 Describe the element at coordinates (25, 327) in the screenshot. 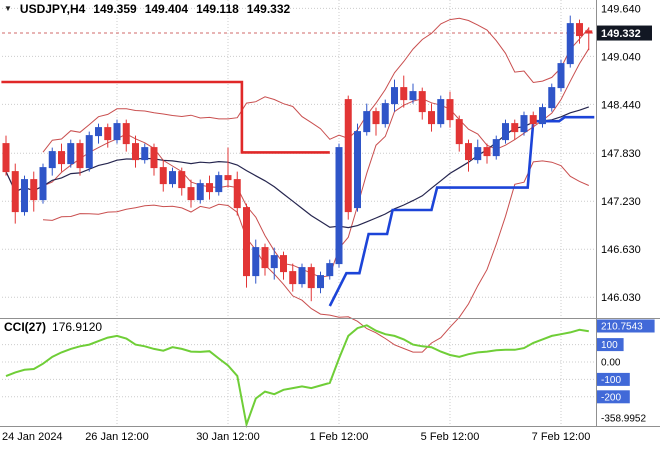

I see `cci-indicator-label: CCI(27)` at that location.